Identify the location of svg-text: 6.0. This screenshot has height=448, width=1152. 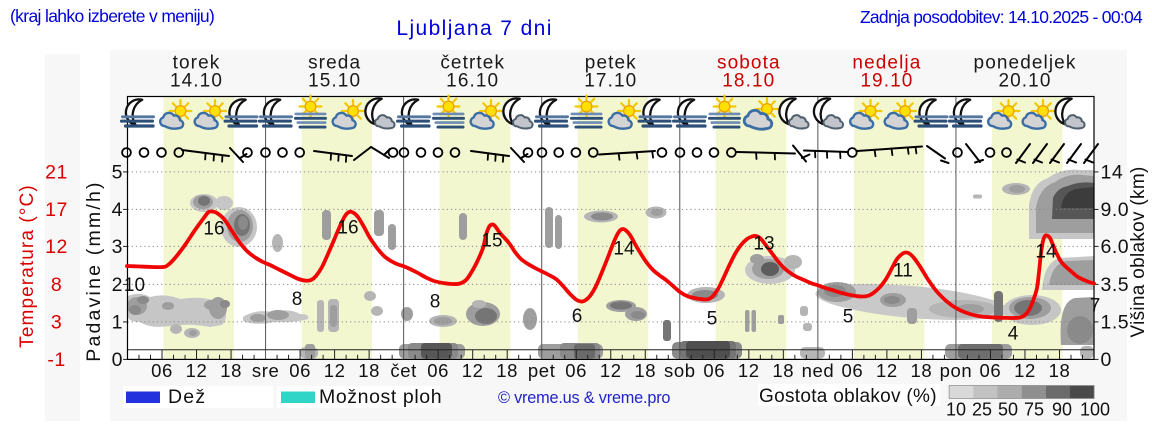
(1115, 247).